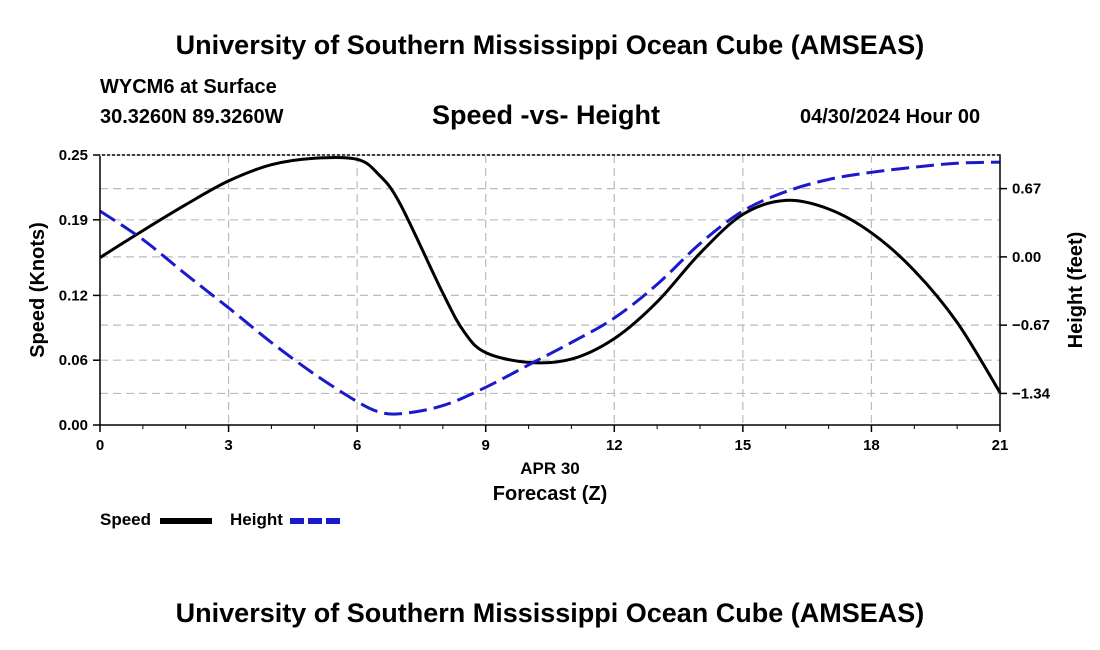 This screenshot has width=1100, height=650. Describe the element at coordinates (546, 115) in the screenshot. I see `chart-subtitle: Speed -vs- Height` at that location.